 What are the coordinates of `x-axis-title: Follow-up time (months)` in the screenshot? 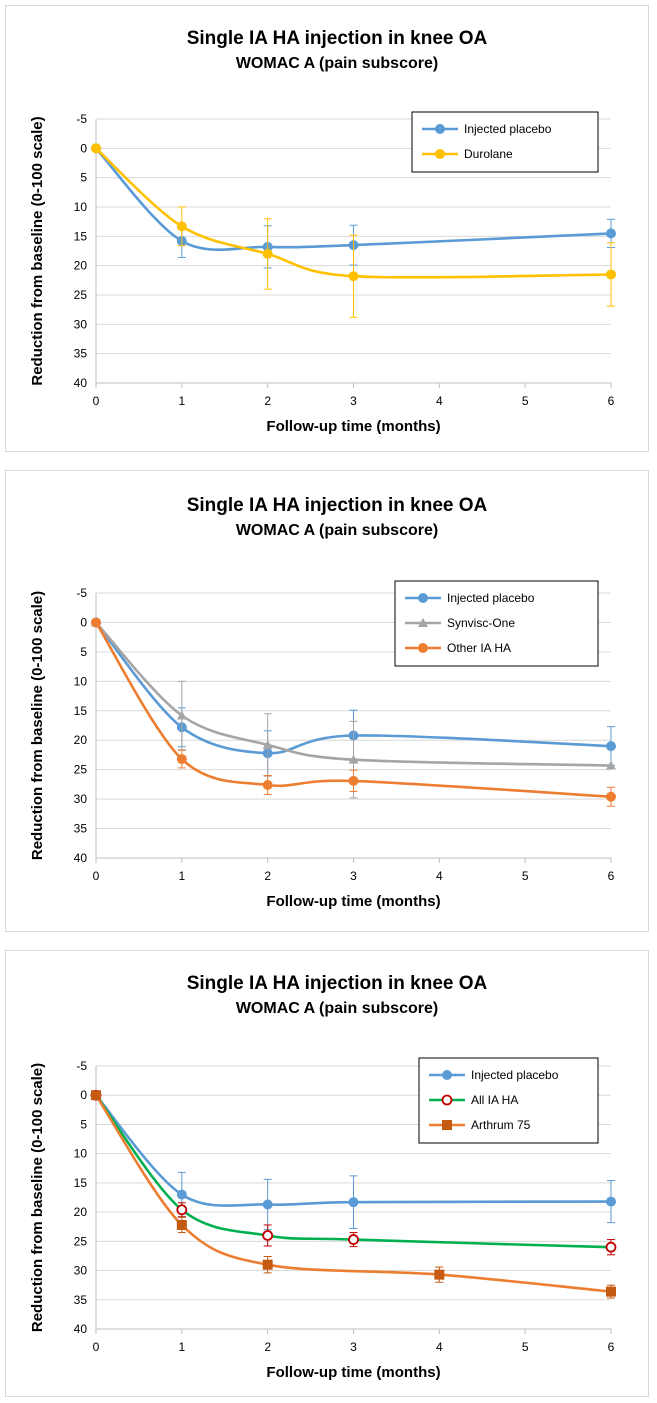 It's located at (353, 901).